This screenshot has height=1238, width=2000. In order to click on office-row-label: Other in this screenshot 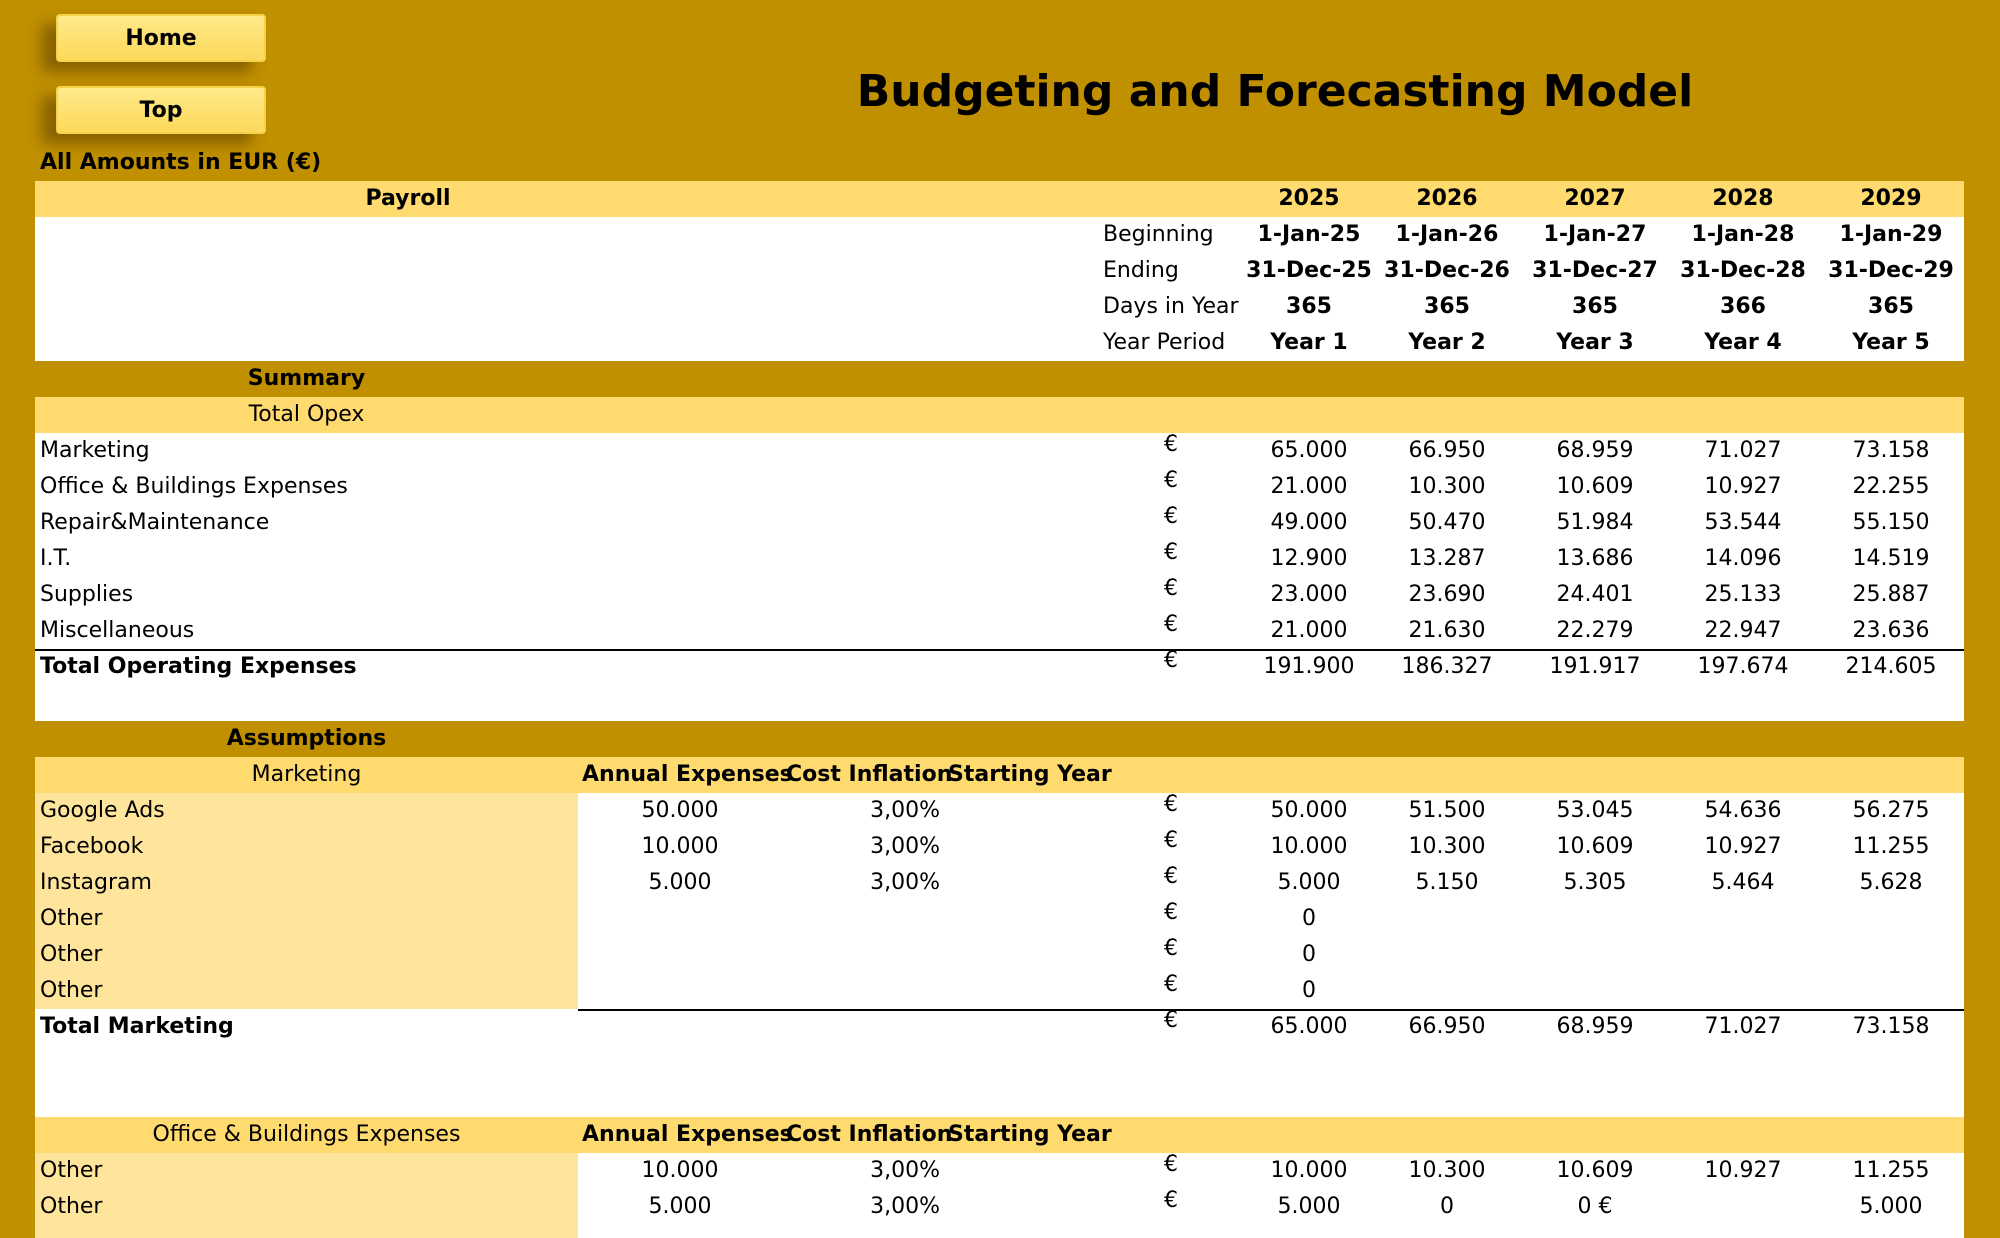, I will do `click(71, 1170)`.